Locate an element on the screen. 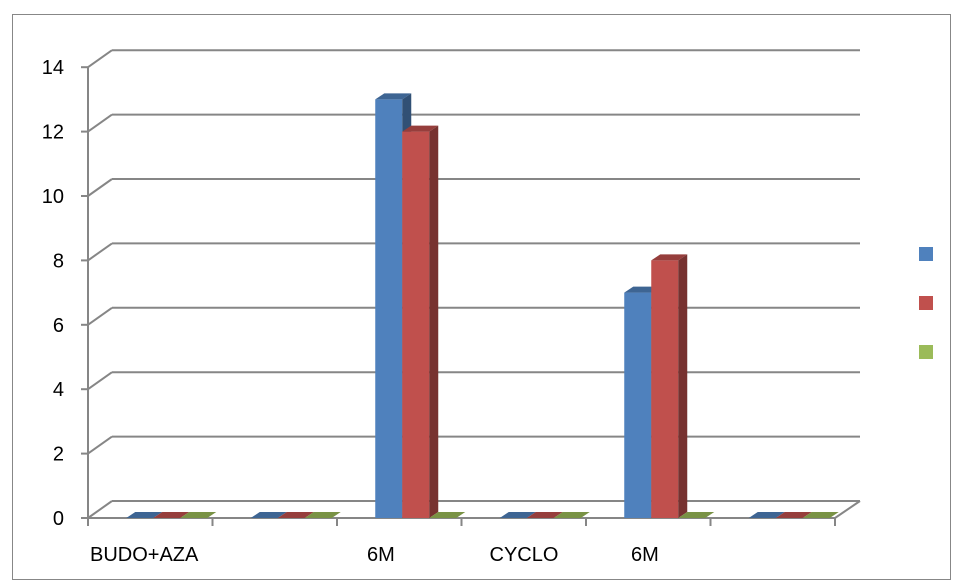 This screenshot has height=583, width=955. y-tick-label: 10 is located at coordinates (53, 197).